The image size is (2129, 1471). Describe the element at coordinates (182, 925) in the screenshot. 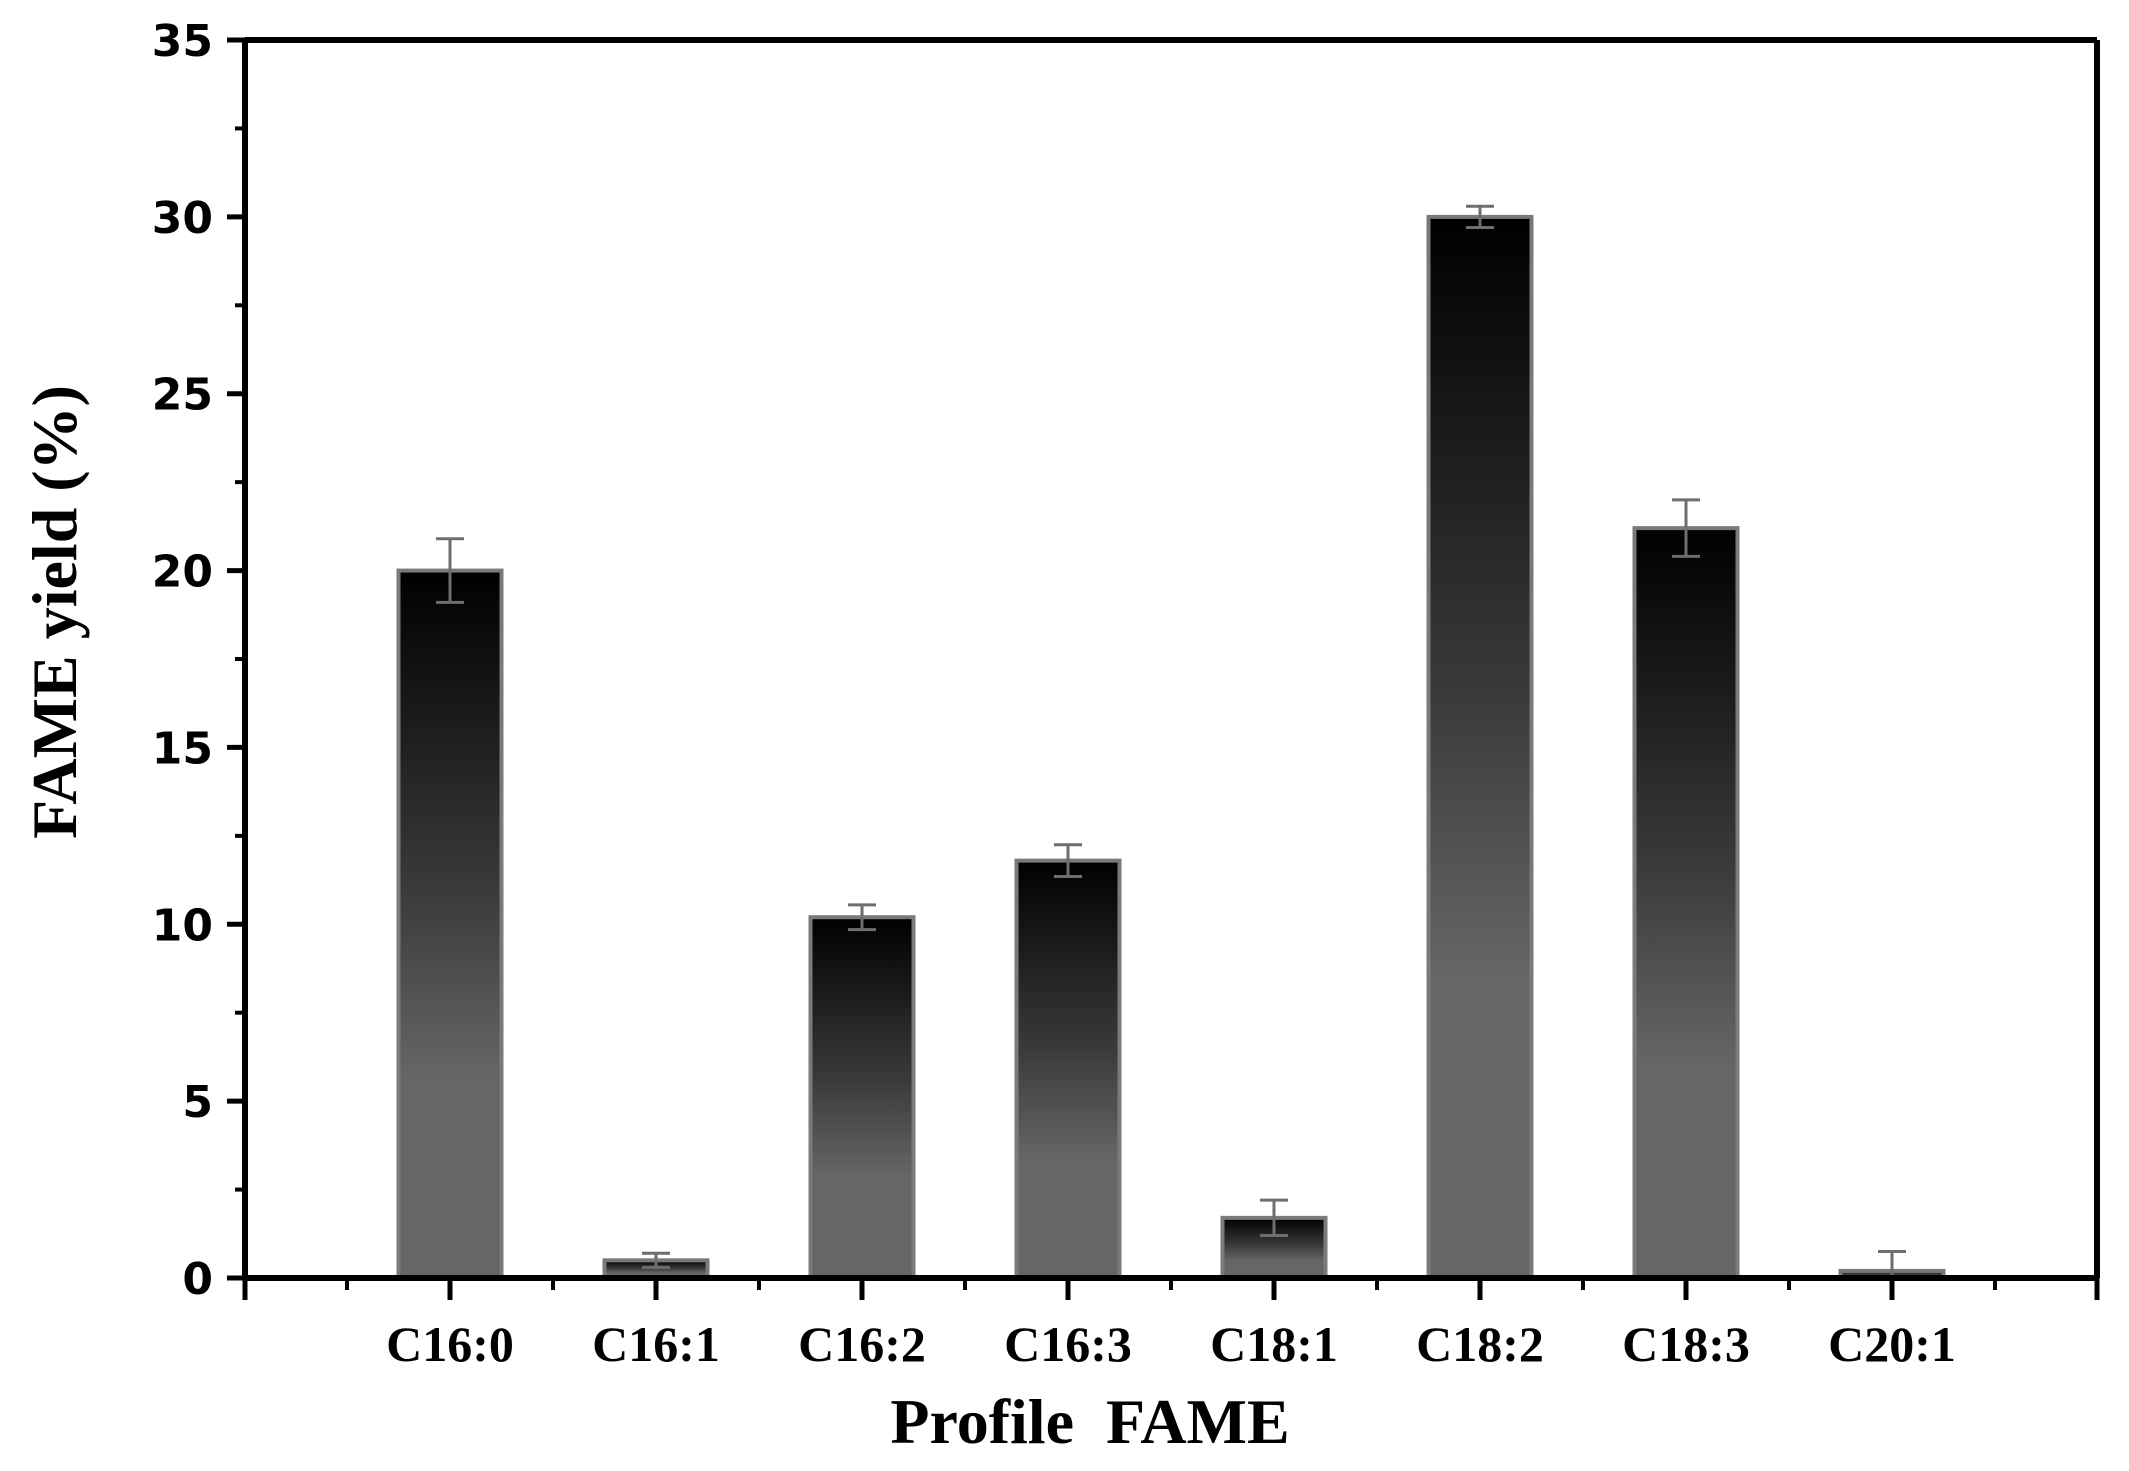

I see `y-tick-label: 10` at that location.